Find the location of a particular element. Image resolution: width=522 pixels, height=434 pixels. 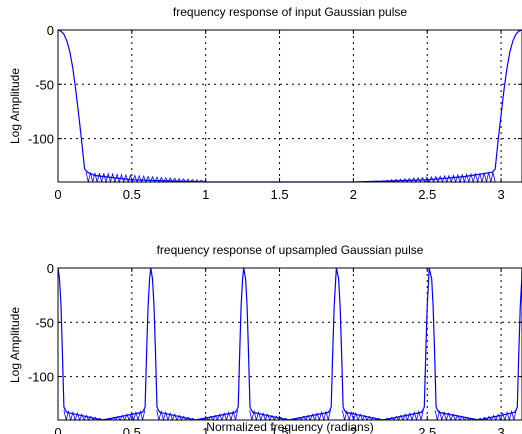

bottom-x-axis-label: Normalized frequency (radians) is located at coordinates (289, 427).